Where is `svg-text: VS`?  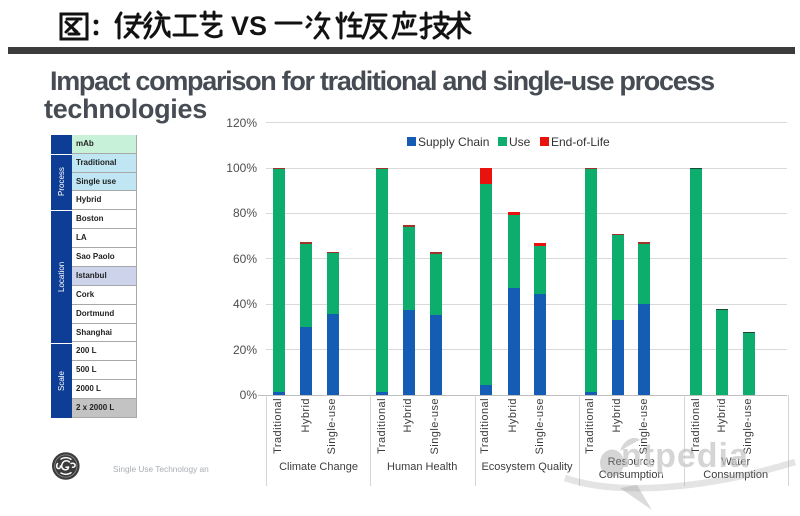 svg-text: VS is located at coordinates (249, 26).